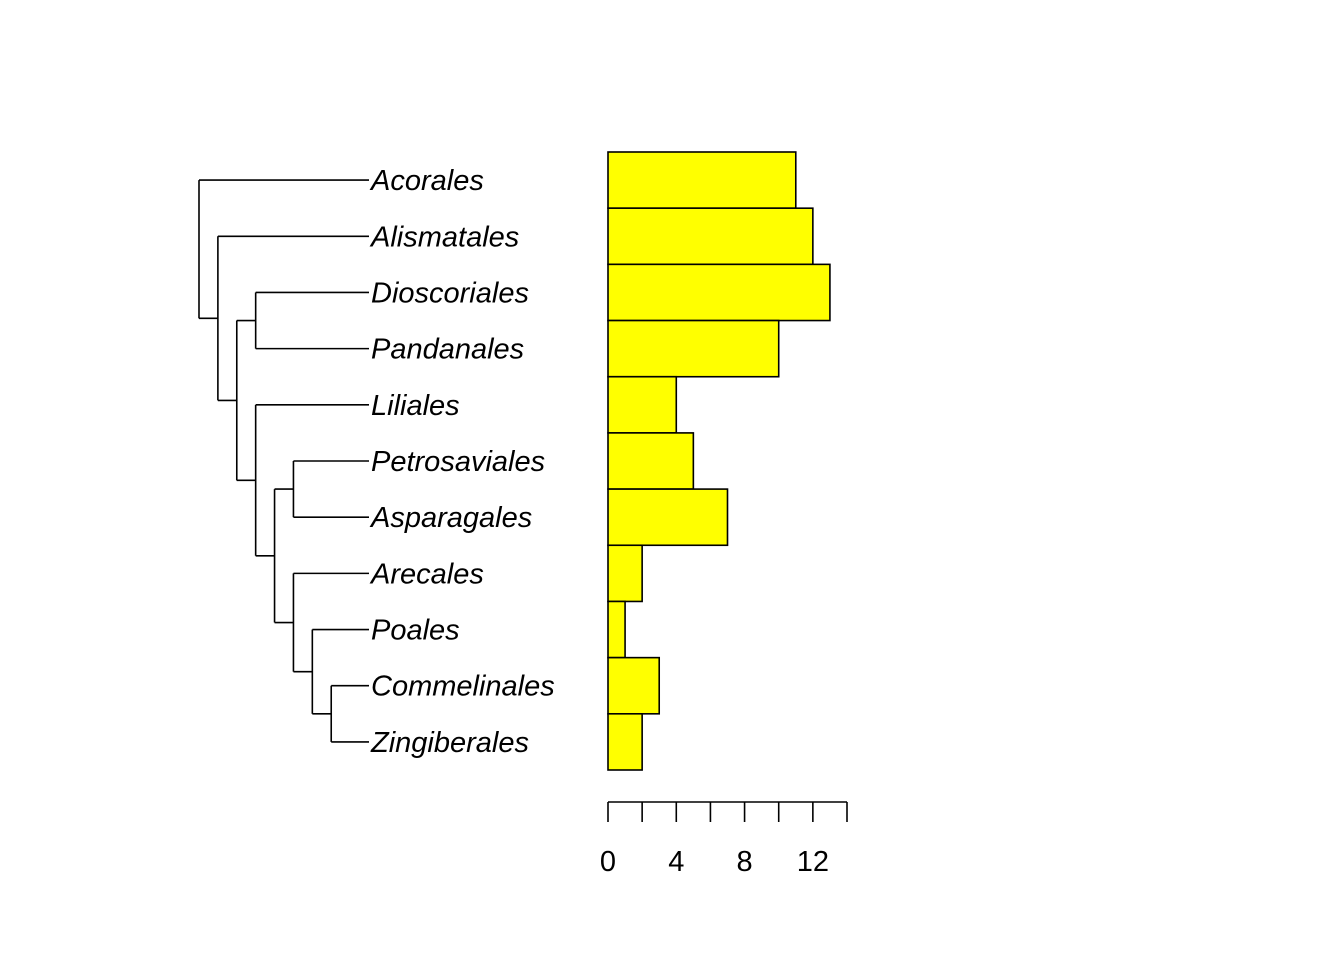 Image resolution: width=1344 pixels, height=960 pixels. What do you see at coordinates (450, 518) in the screenshot?
I see `tip-label-asparagales: Asparagales` at bounding box center [450, 518].